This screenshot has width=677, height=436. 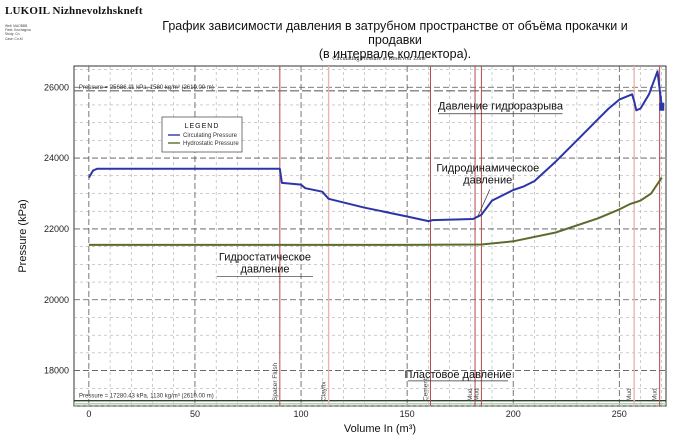 What do you see at coordinates (23, 235) in the screenshot?
I see `y-axis-label: Pressure (kPa)` at bounding box center [23, 235].